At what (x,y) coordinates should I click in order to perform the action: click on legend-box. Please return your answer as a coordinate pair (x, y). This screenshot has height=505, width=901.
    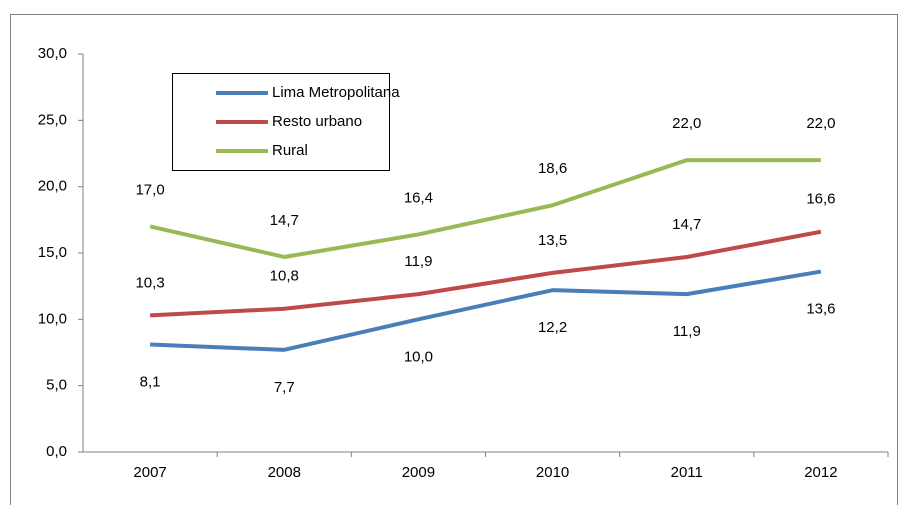
    Looking at the image, I should click on (281, 122).